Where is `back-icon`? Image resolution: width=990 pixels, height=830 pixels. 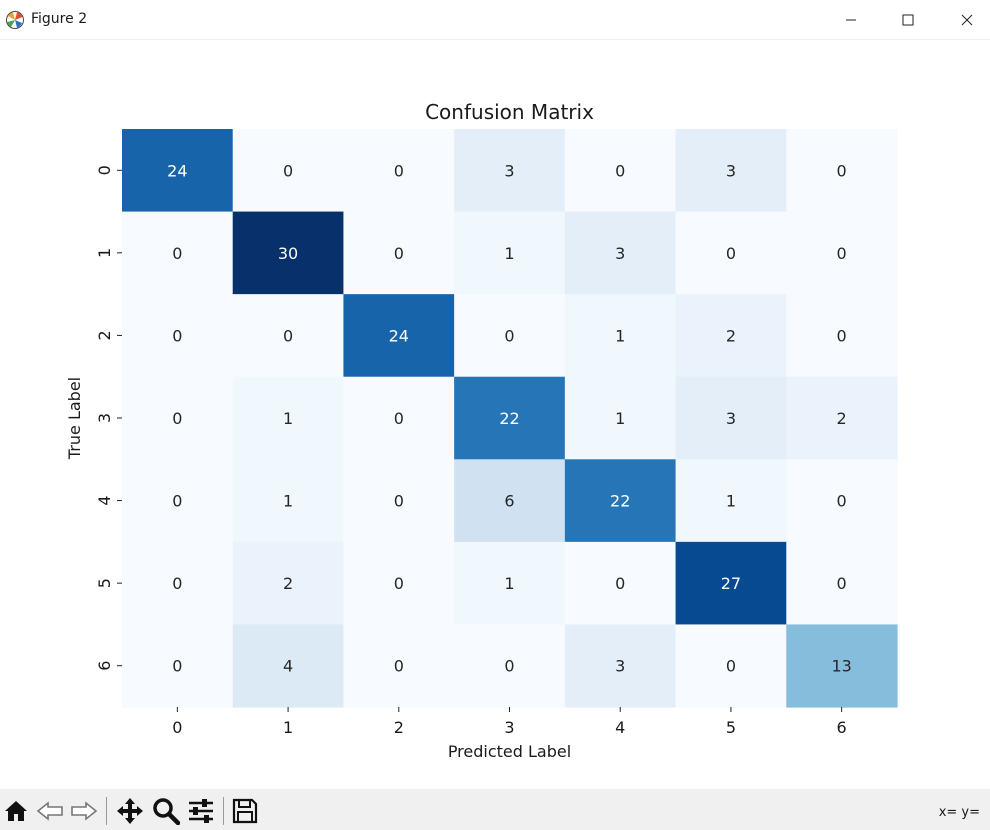
back-icon is located at coordinates (49, 811).